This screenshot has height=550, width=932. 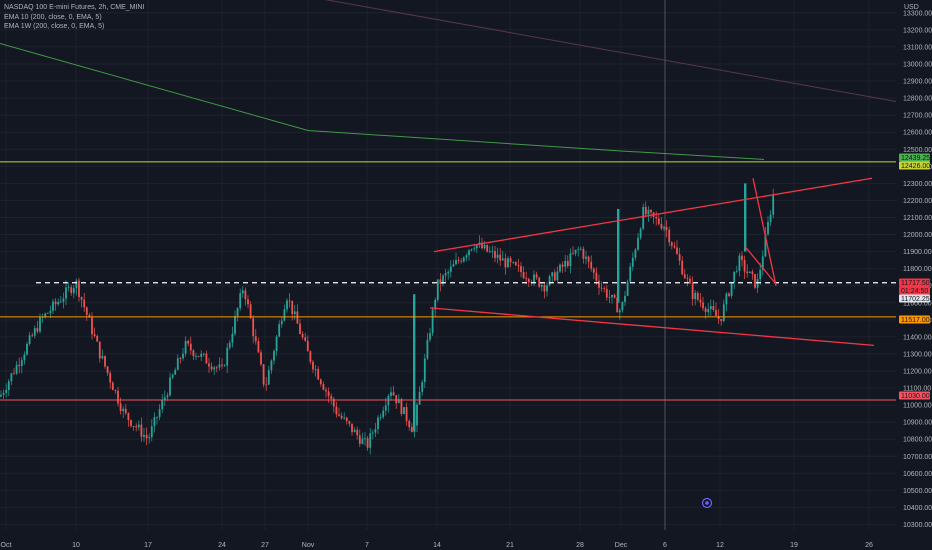 I want to click on x-tick-label: 6, so click(x=665, y=545).